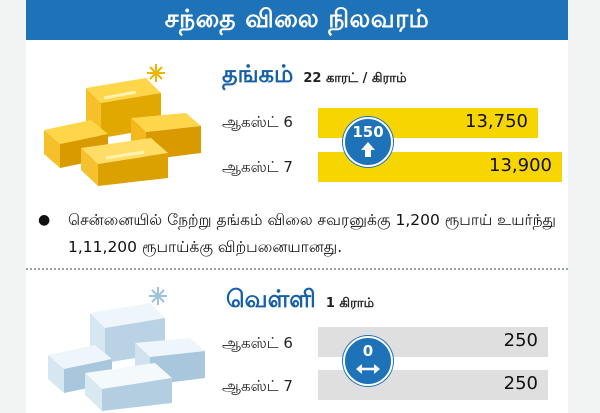 Image resolution: width=600 pixels, height=413 pixels. I want to click on silver-value-2: 250, so click(520, 383).